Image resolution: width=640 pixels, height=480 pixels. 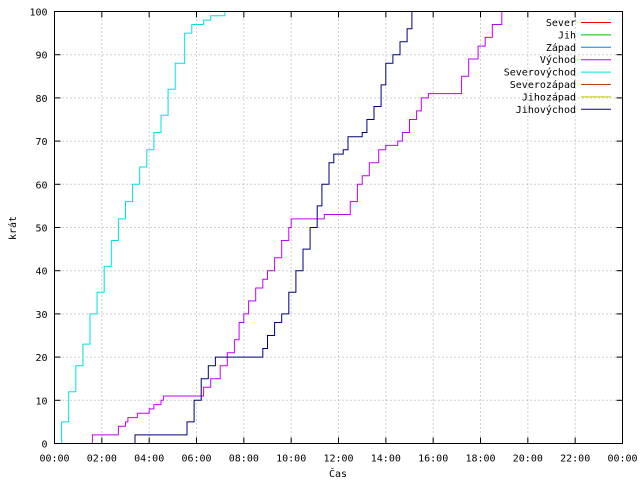 I want to click on x-tick-label: 14:00, so click(x=386, y=459).